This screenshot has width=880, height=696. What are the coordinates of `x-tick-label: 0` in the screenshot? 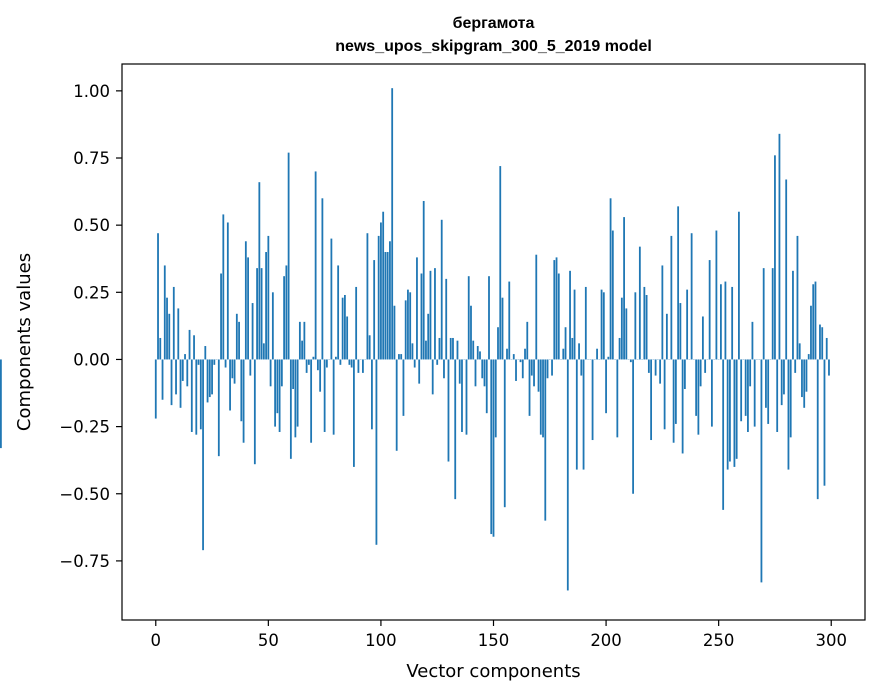 It's located at (156, 640).